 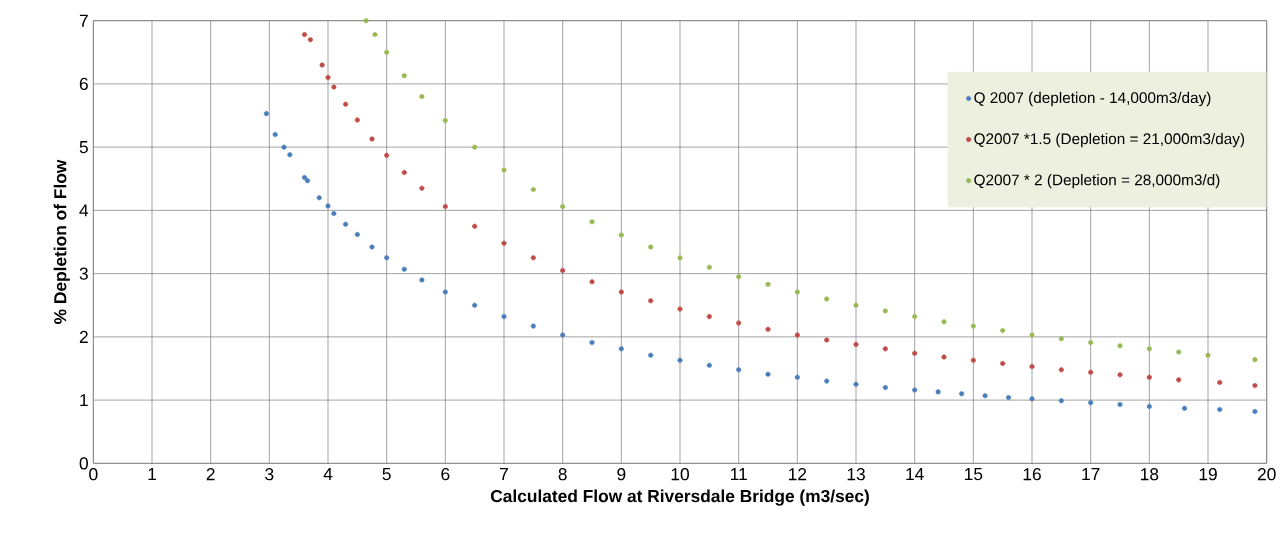 What do you see at coordinates (152, 474) in the screenshot?
I see `x-tick-label: 1` at bounding box center [152, 474].